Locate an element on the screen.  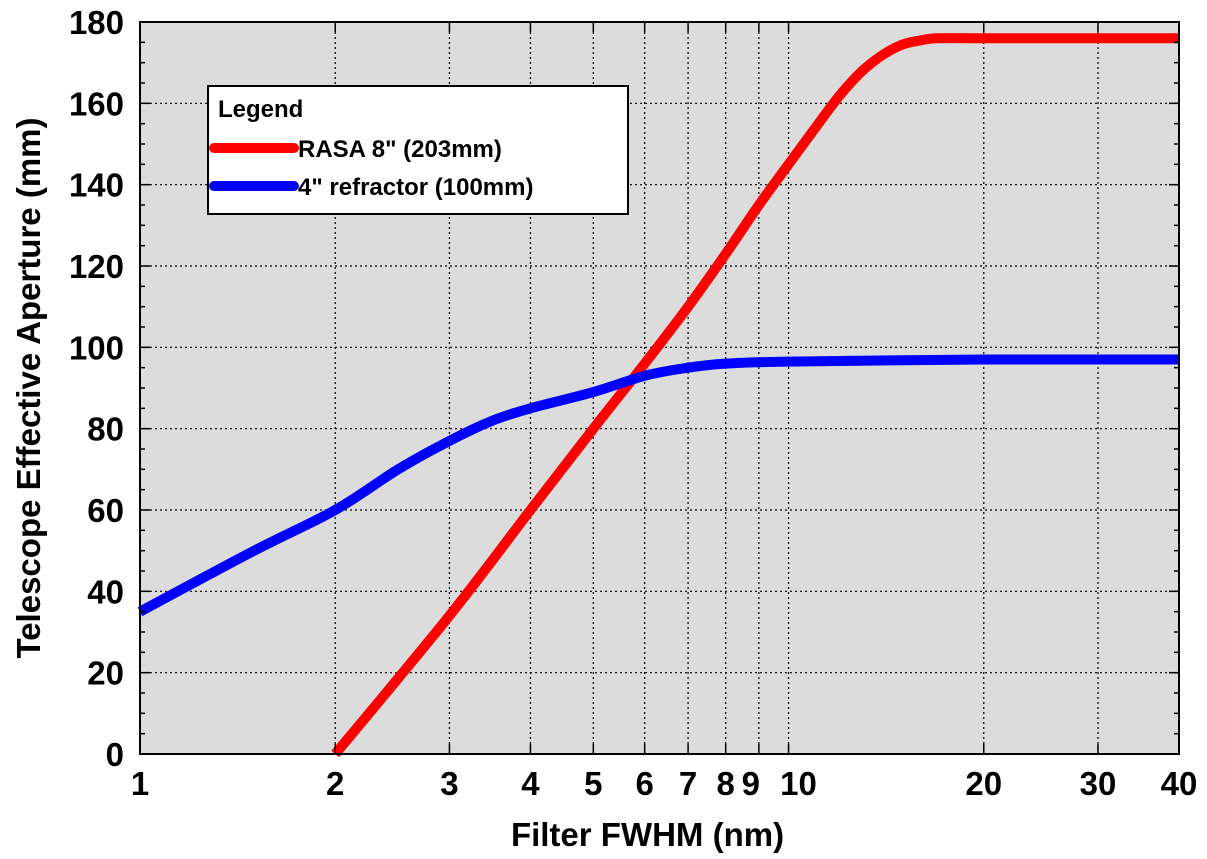
x-tick-label: 9 is located at coordinates (751, 783).